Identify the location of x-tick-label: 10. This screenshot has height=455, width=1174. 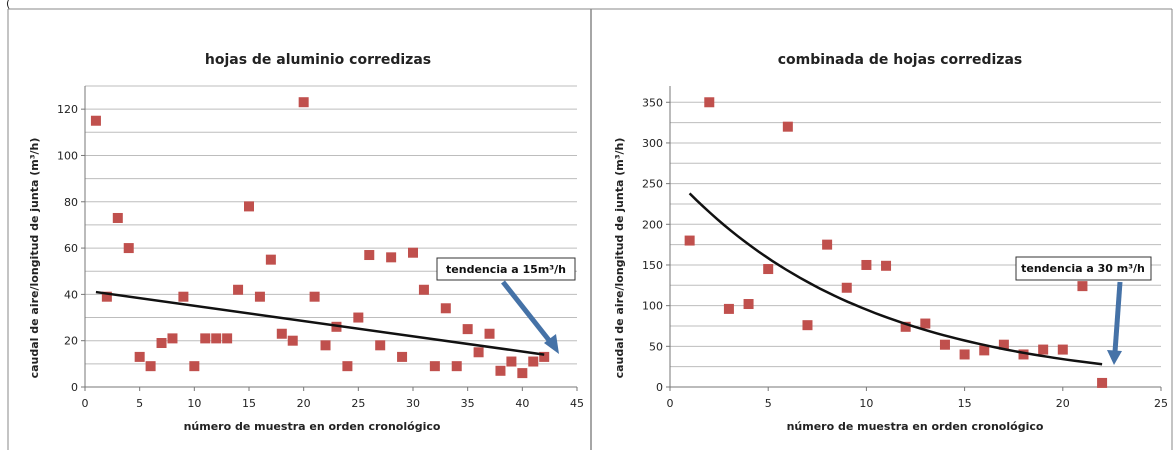
(194, 403).